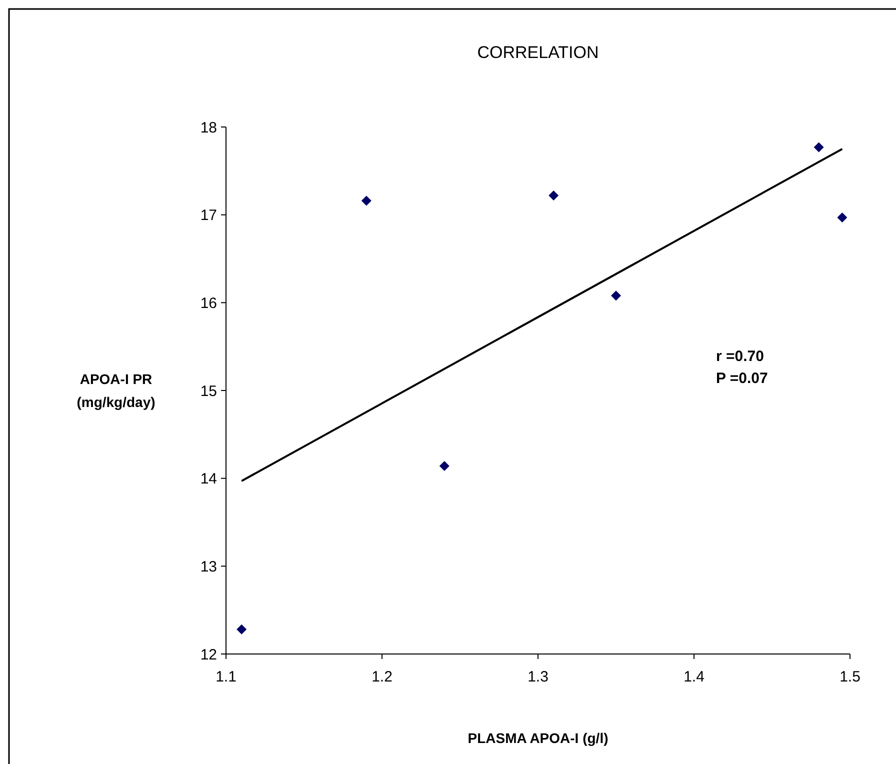  What do you see at coordinates (208, 303) in the screenshot?
I see `y-tick-label: 16` at bounding box center [208, 303].